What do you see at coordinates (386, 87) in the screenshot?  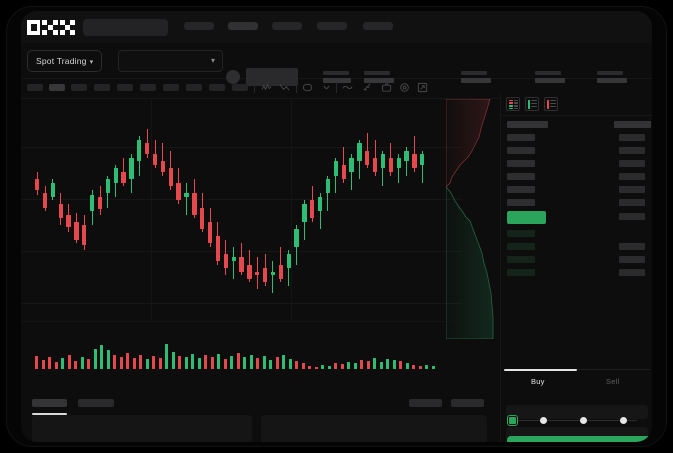 I see `camera-icon` at bounding box center [386, 87].